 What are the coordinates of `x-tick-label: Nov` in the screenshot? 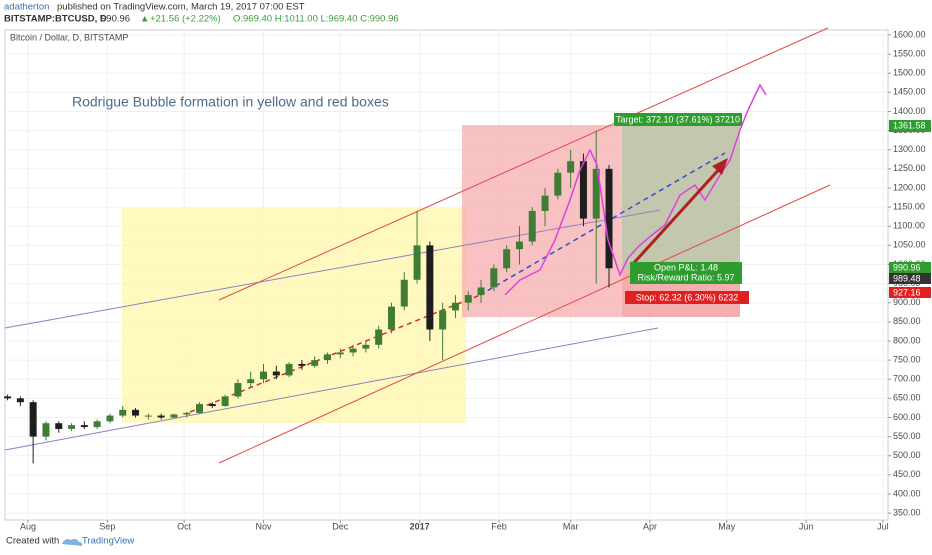 It's located at (263, 526).